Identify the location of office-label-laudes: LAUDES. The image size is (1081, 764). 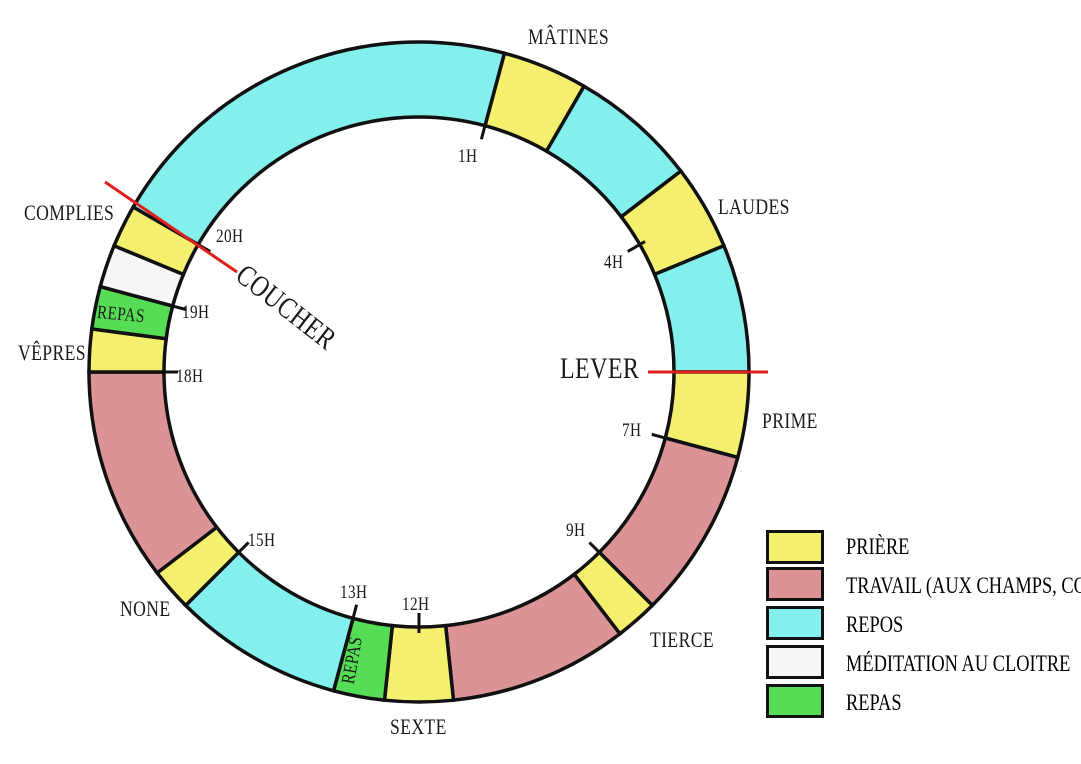
(754, 206).